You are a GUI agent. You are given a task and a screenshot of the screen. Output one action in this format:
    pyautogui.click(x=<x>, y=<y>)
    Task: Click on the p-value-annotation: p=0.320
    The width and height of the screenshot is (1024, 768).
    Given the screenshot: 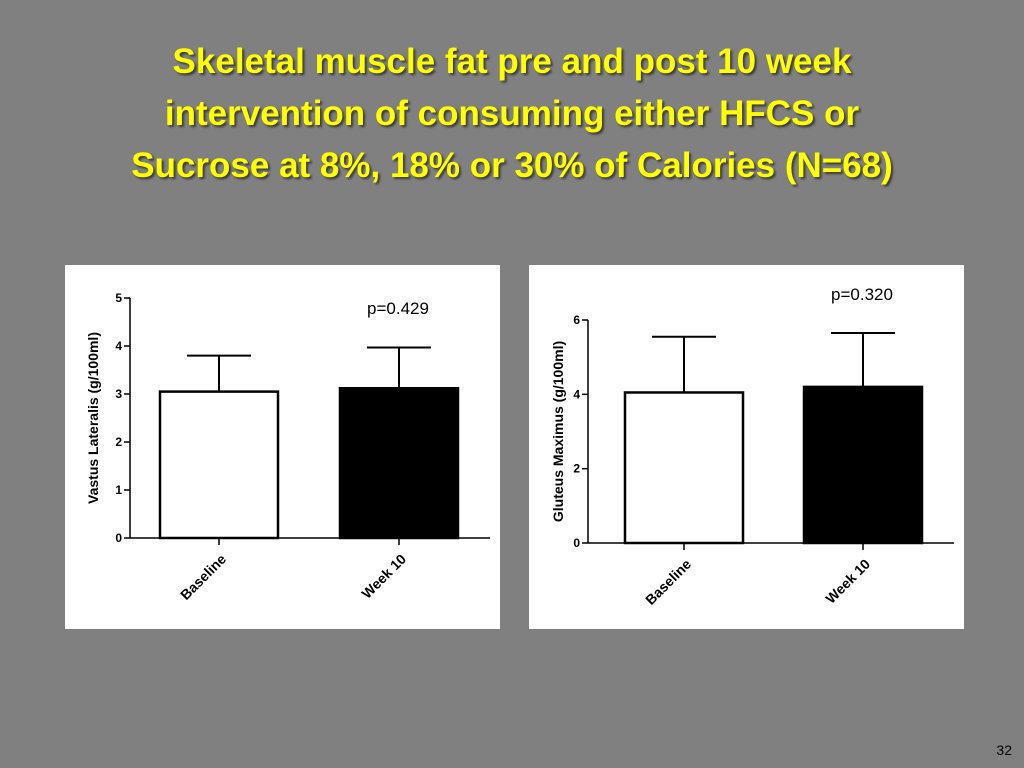 What is the action you would take?
    pyautogui.click(x=862, y=294)
    